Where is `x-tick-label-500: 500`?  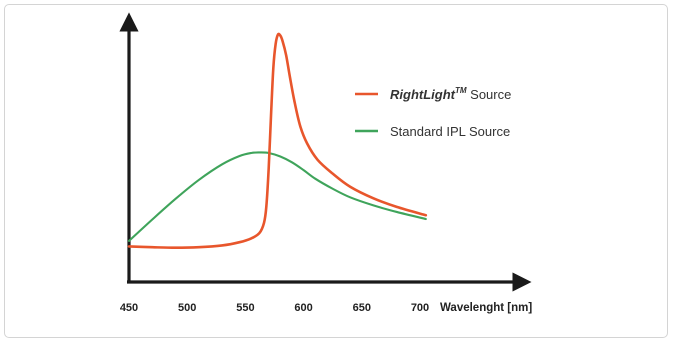 x-tick-label-500: 500 is located at coordinates (187, 308).